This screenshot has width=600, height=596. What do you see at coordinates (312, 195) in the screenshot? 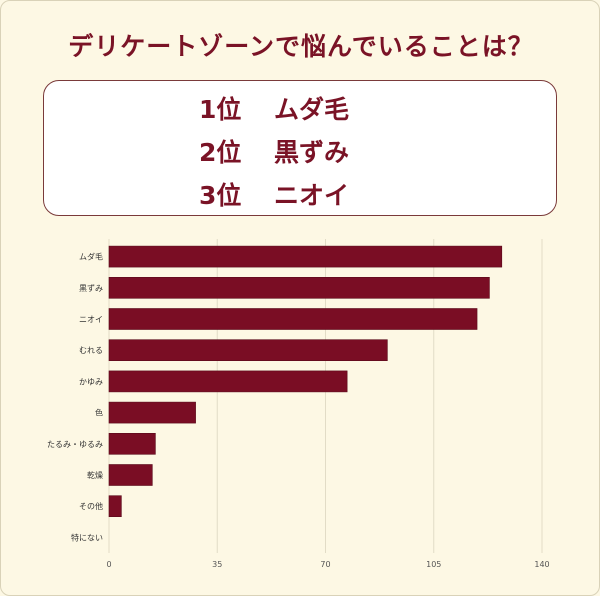
I see `ranking-label: ニオイ` at bounding box center [312, 195].